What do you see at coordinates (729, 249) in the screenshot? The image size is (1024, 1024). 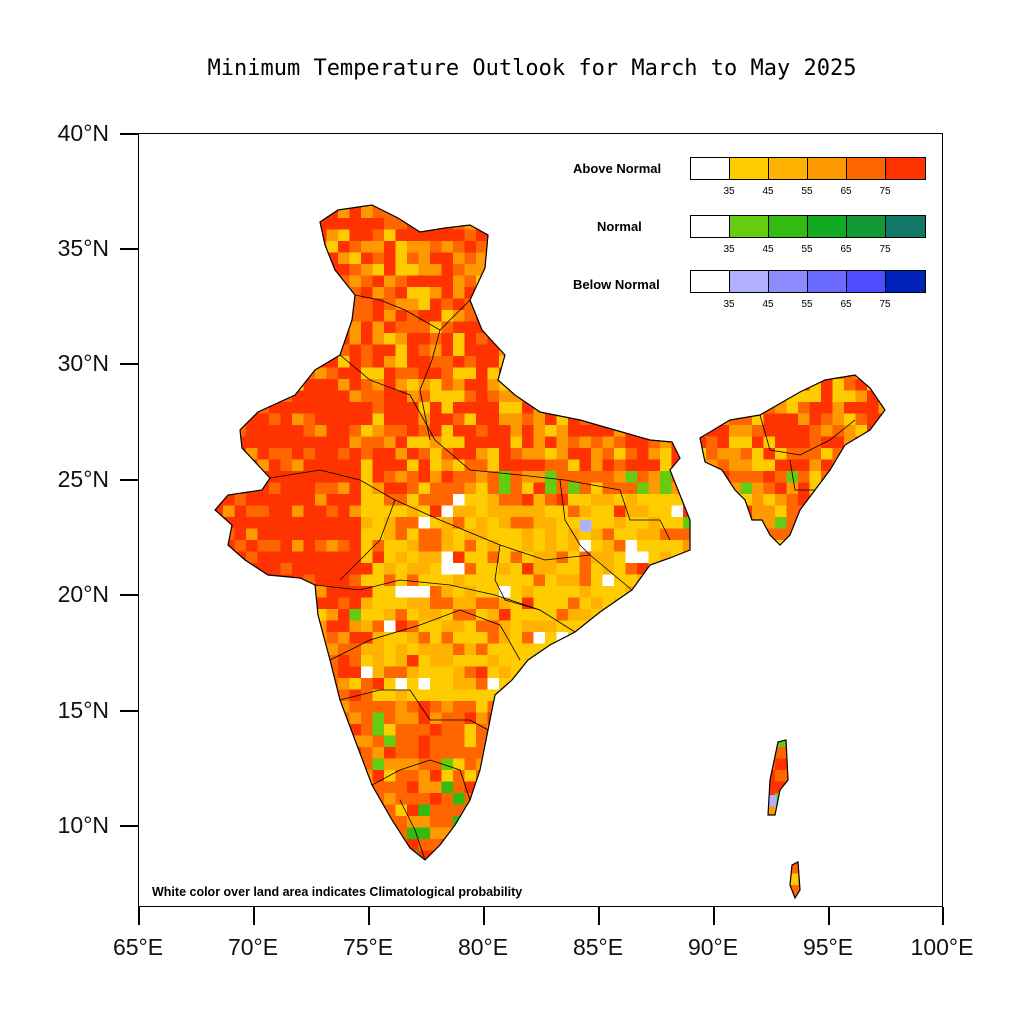 I see `legend-tick: 35` at bounding box center [729, 249].